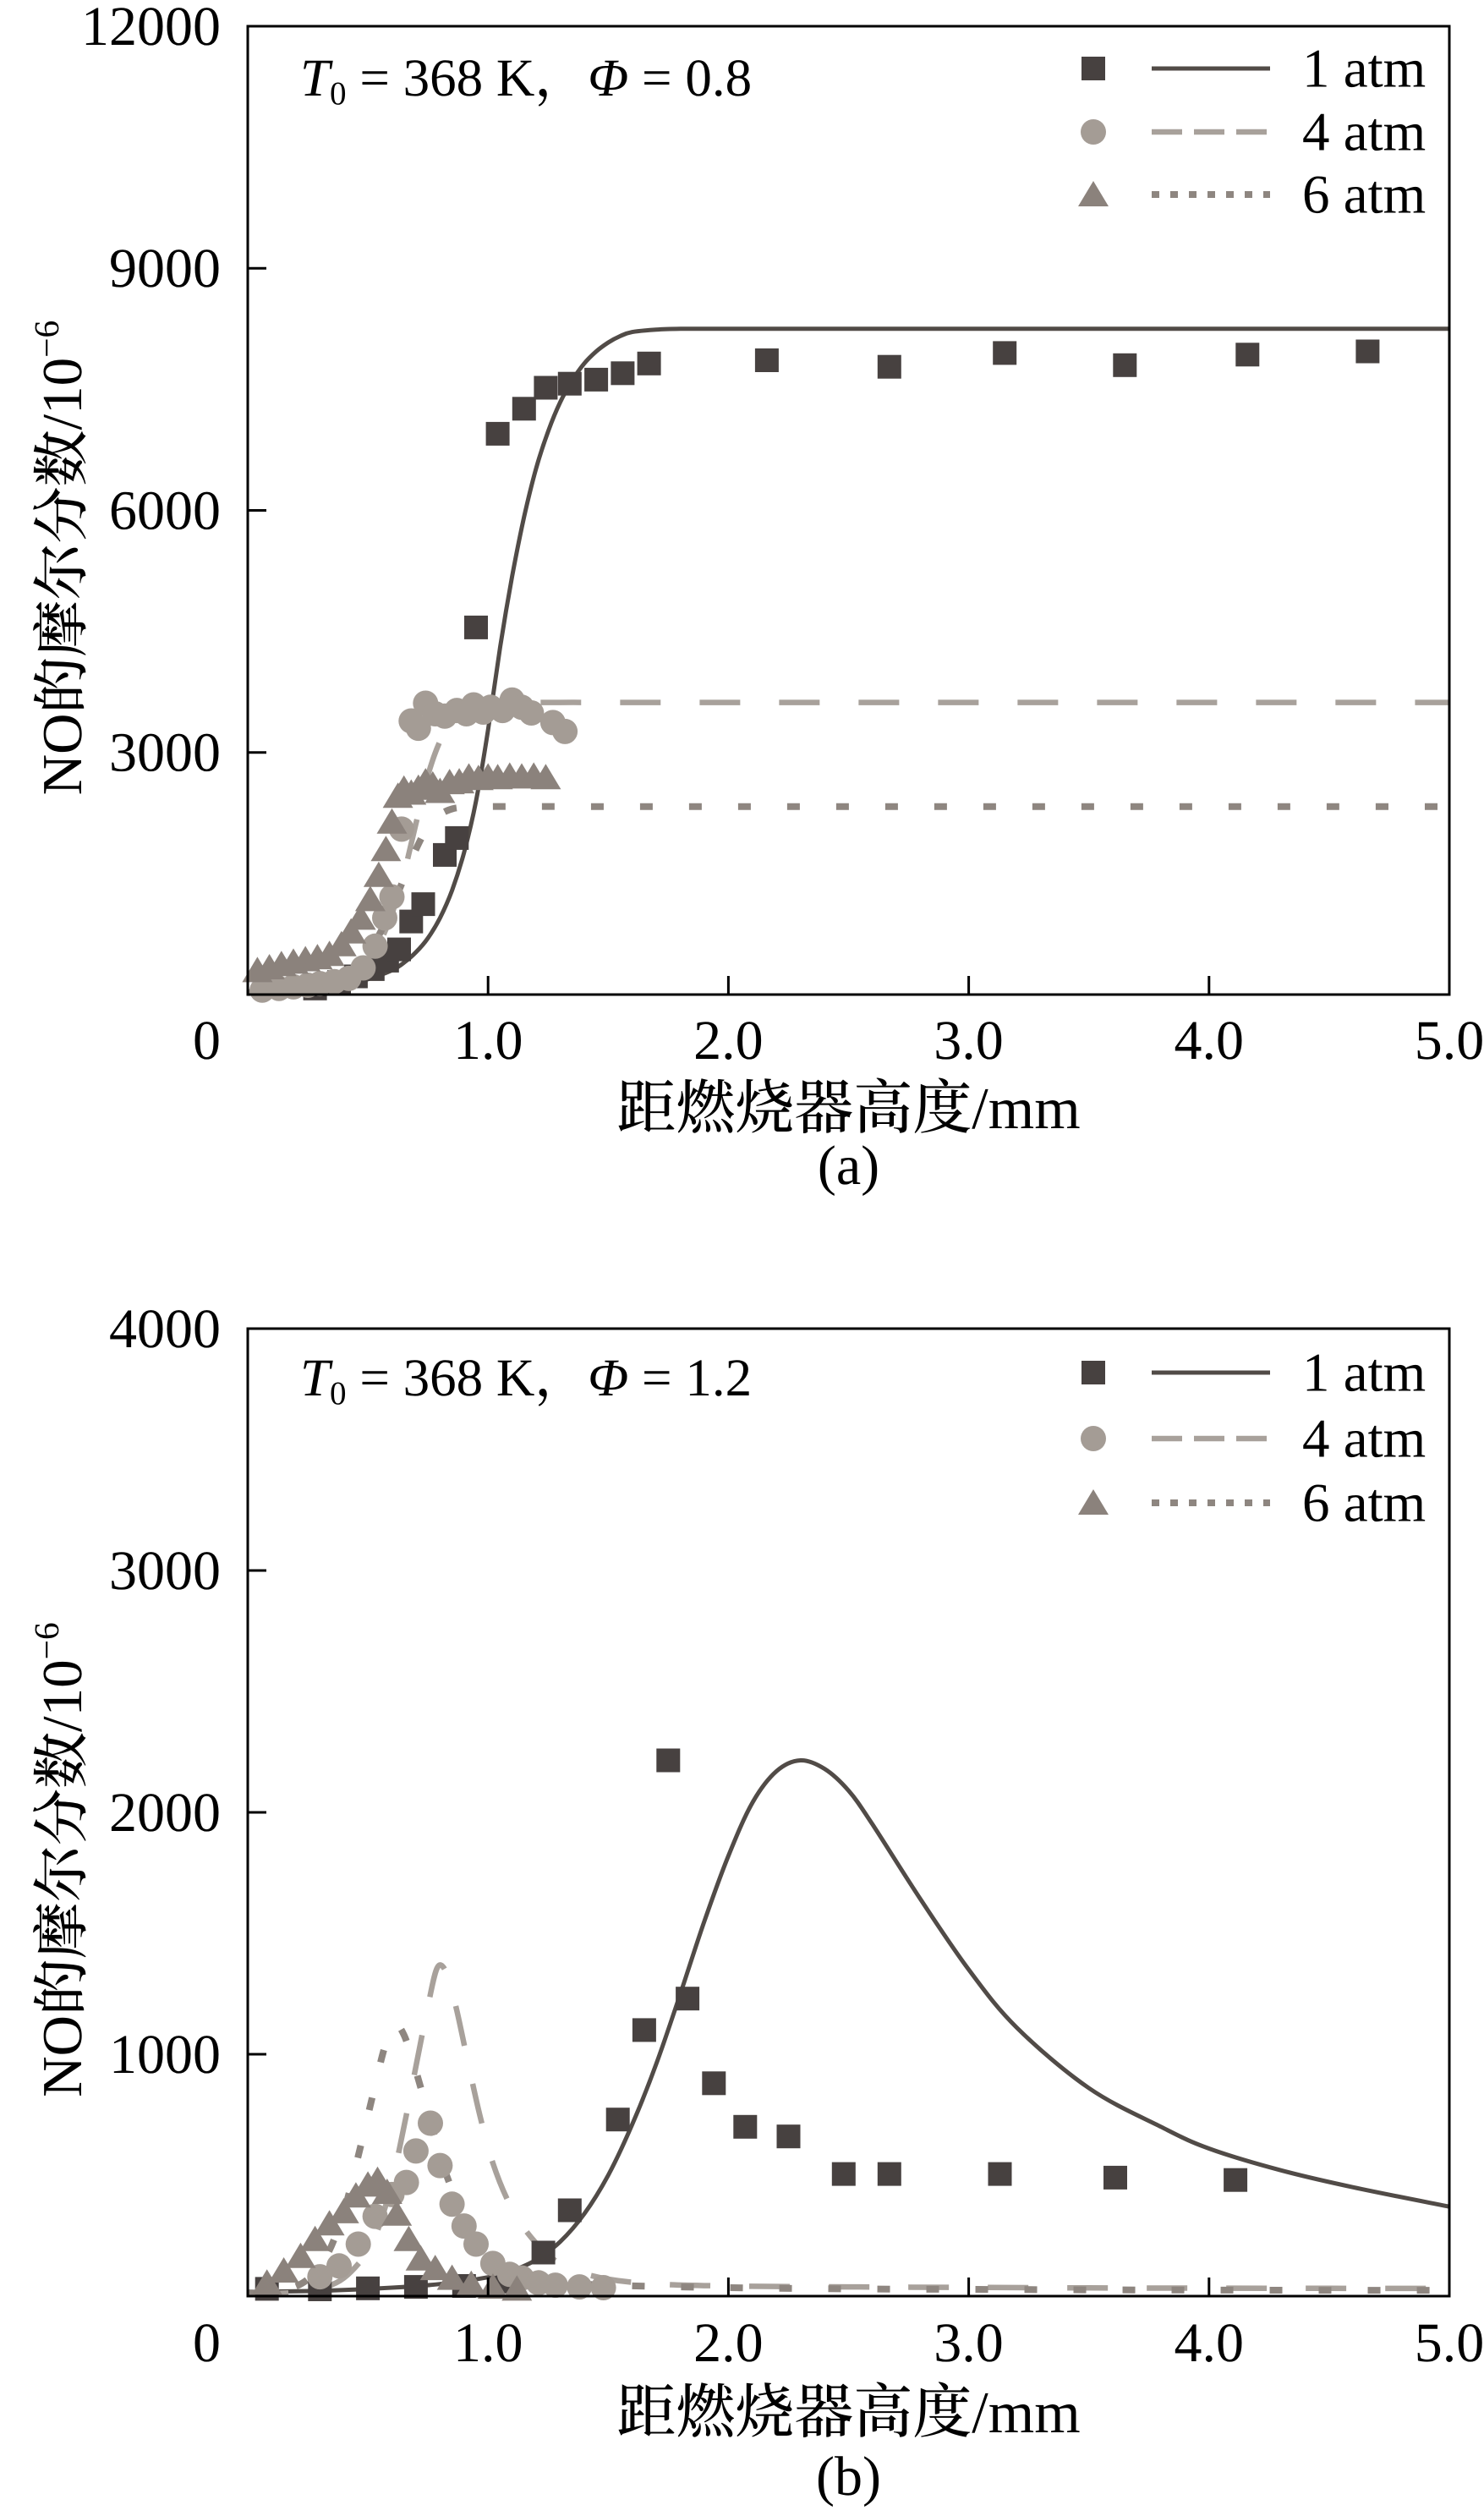  I want to click on y-tick-label-text: 9000, so click(165, 268).